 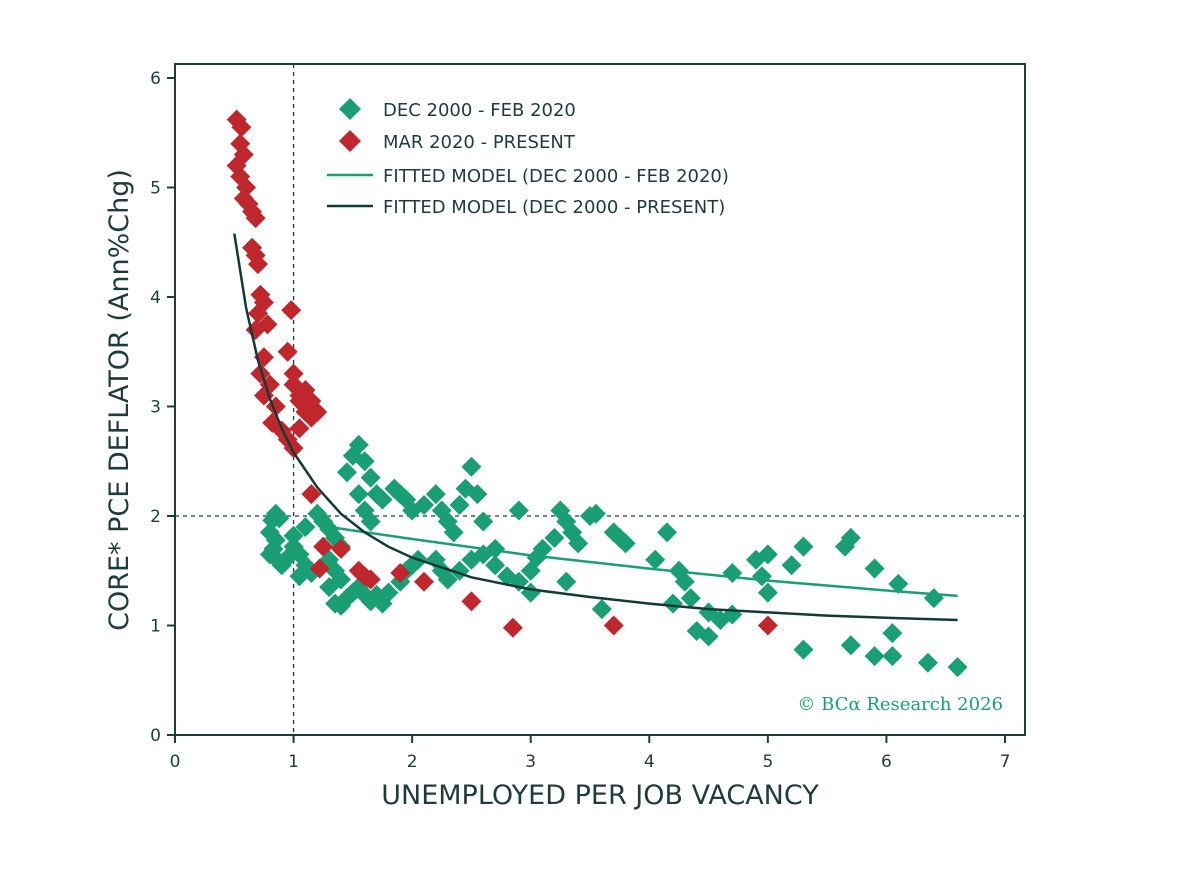 I want to click on fitted-line-pre, so click(x=643, y=561).